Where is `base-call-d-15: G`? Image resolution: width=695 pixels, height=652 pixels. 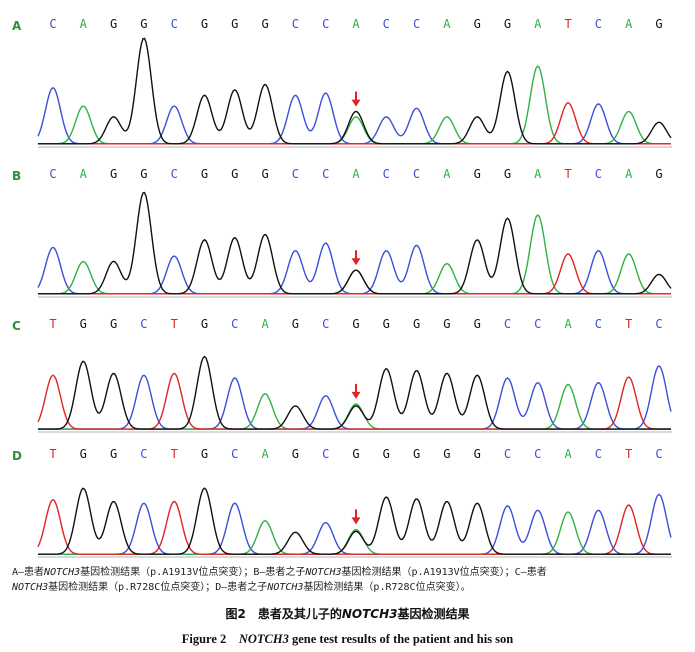 base-call-d-15: G is located at coordinates (477, 454).